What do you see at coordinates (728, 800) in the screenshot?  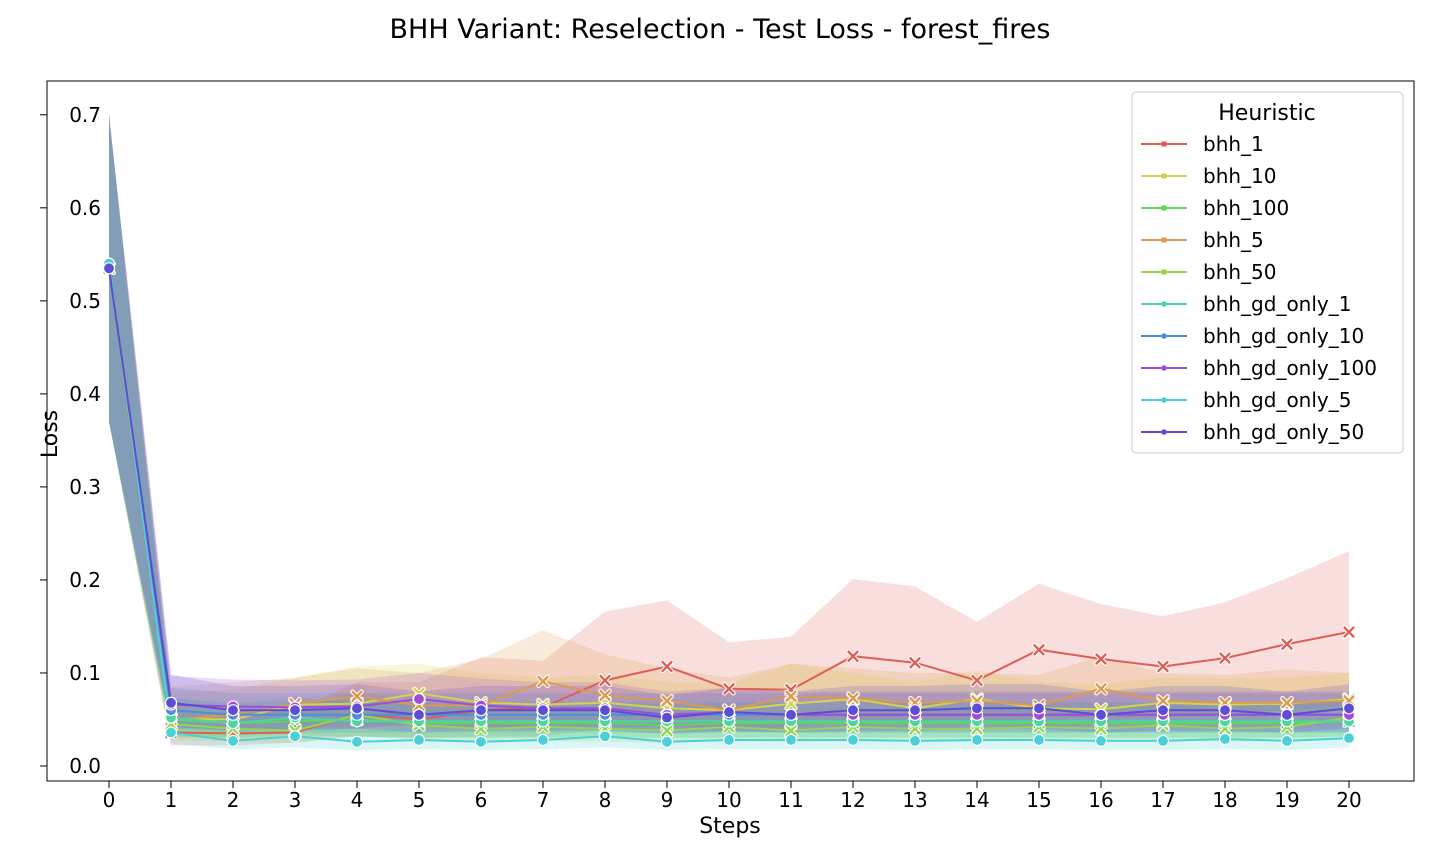 I see `x-tick-label: 10` at bounding box center [728, 800].